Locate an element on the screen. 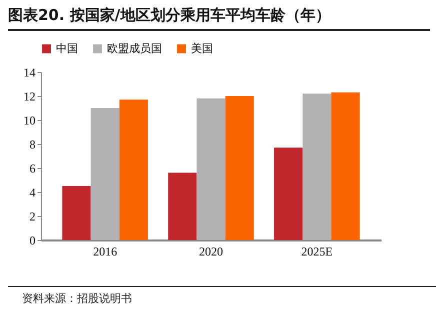 The width and height of the screenshot is (438, 323). legend-label: 中国 is located at coordinates (67, 48).